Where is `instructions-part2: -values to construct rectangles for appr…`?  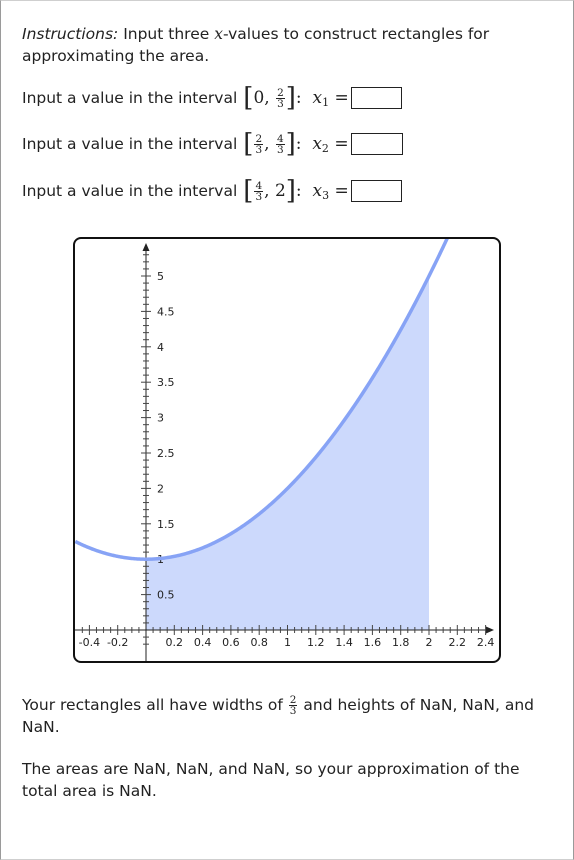
instructions-part2: -values to construct rectangles for appr… is located at coordinates (256, 45).